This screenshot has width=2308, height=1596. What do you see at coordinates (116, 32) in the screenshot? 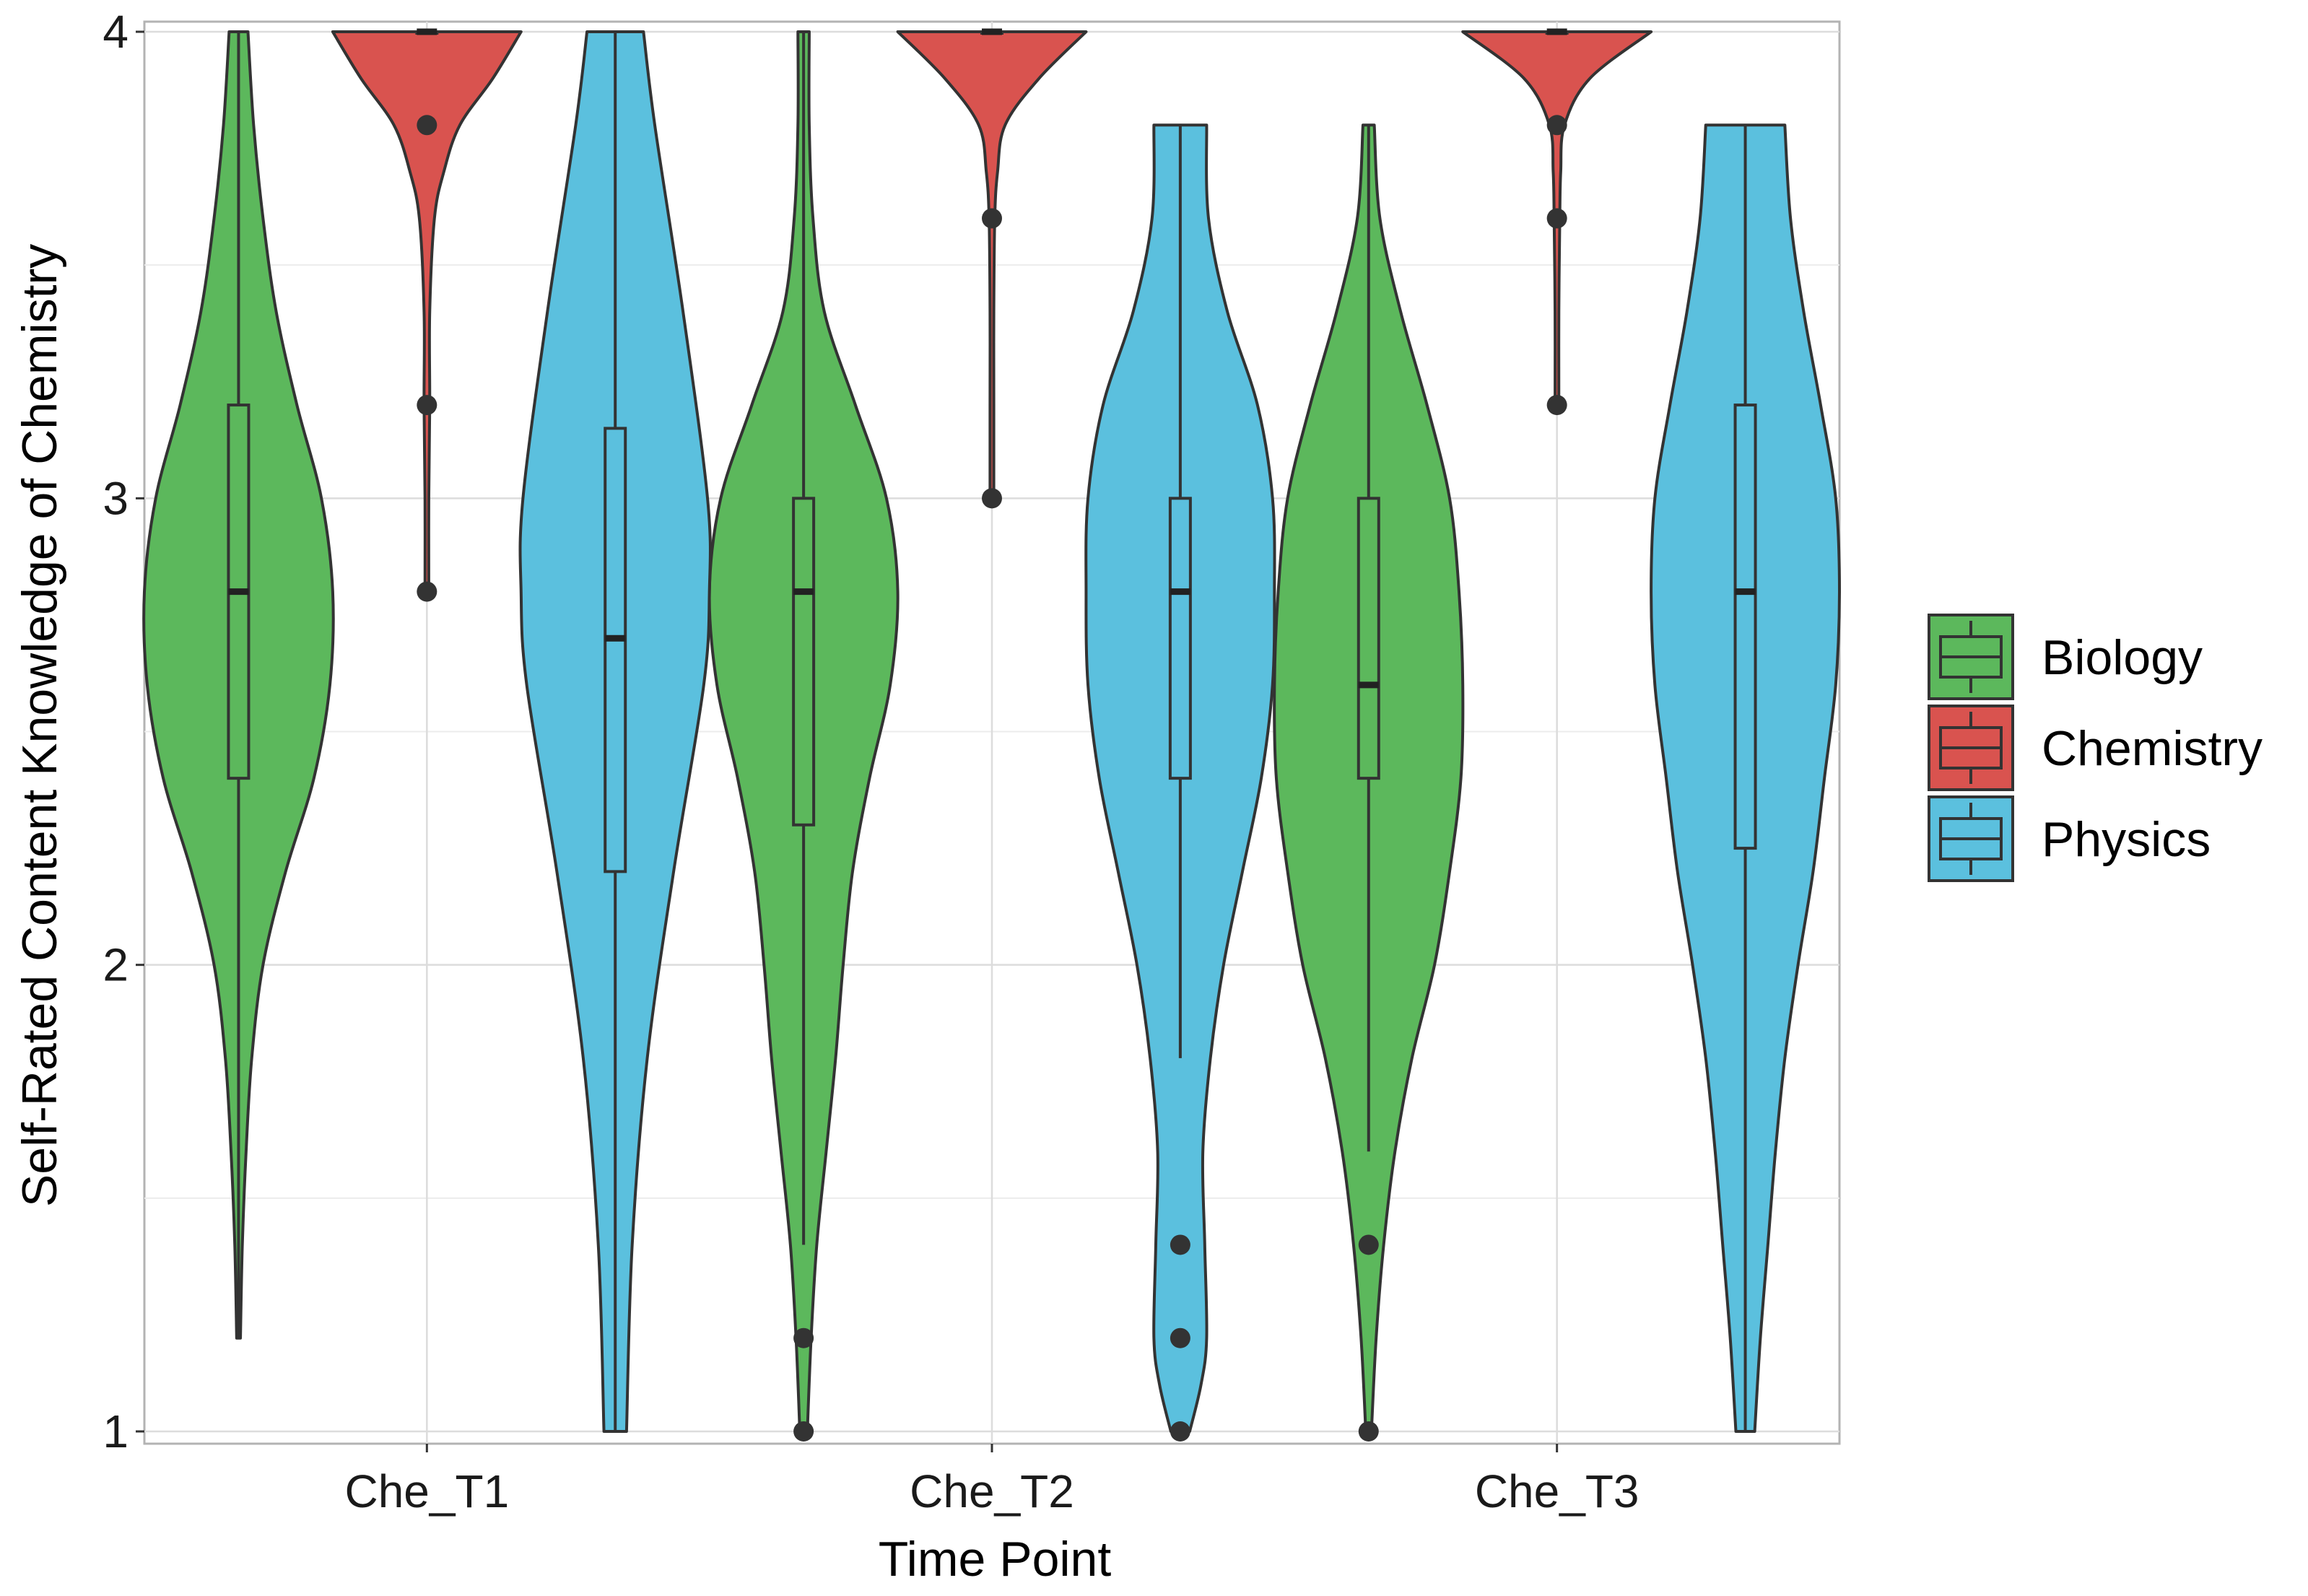
I see `y-tick-label: 4` at bounding box center [116, 32].